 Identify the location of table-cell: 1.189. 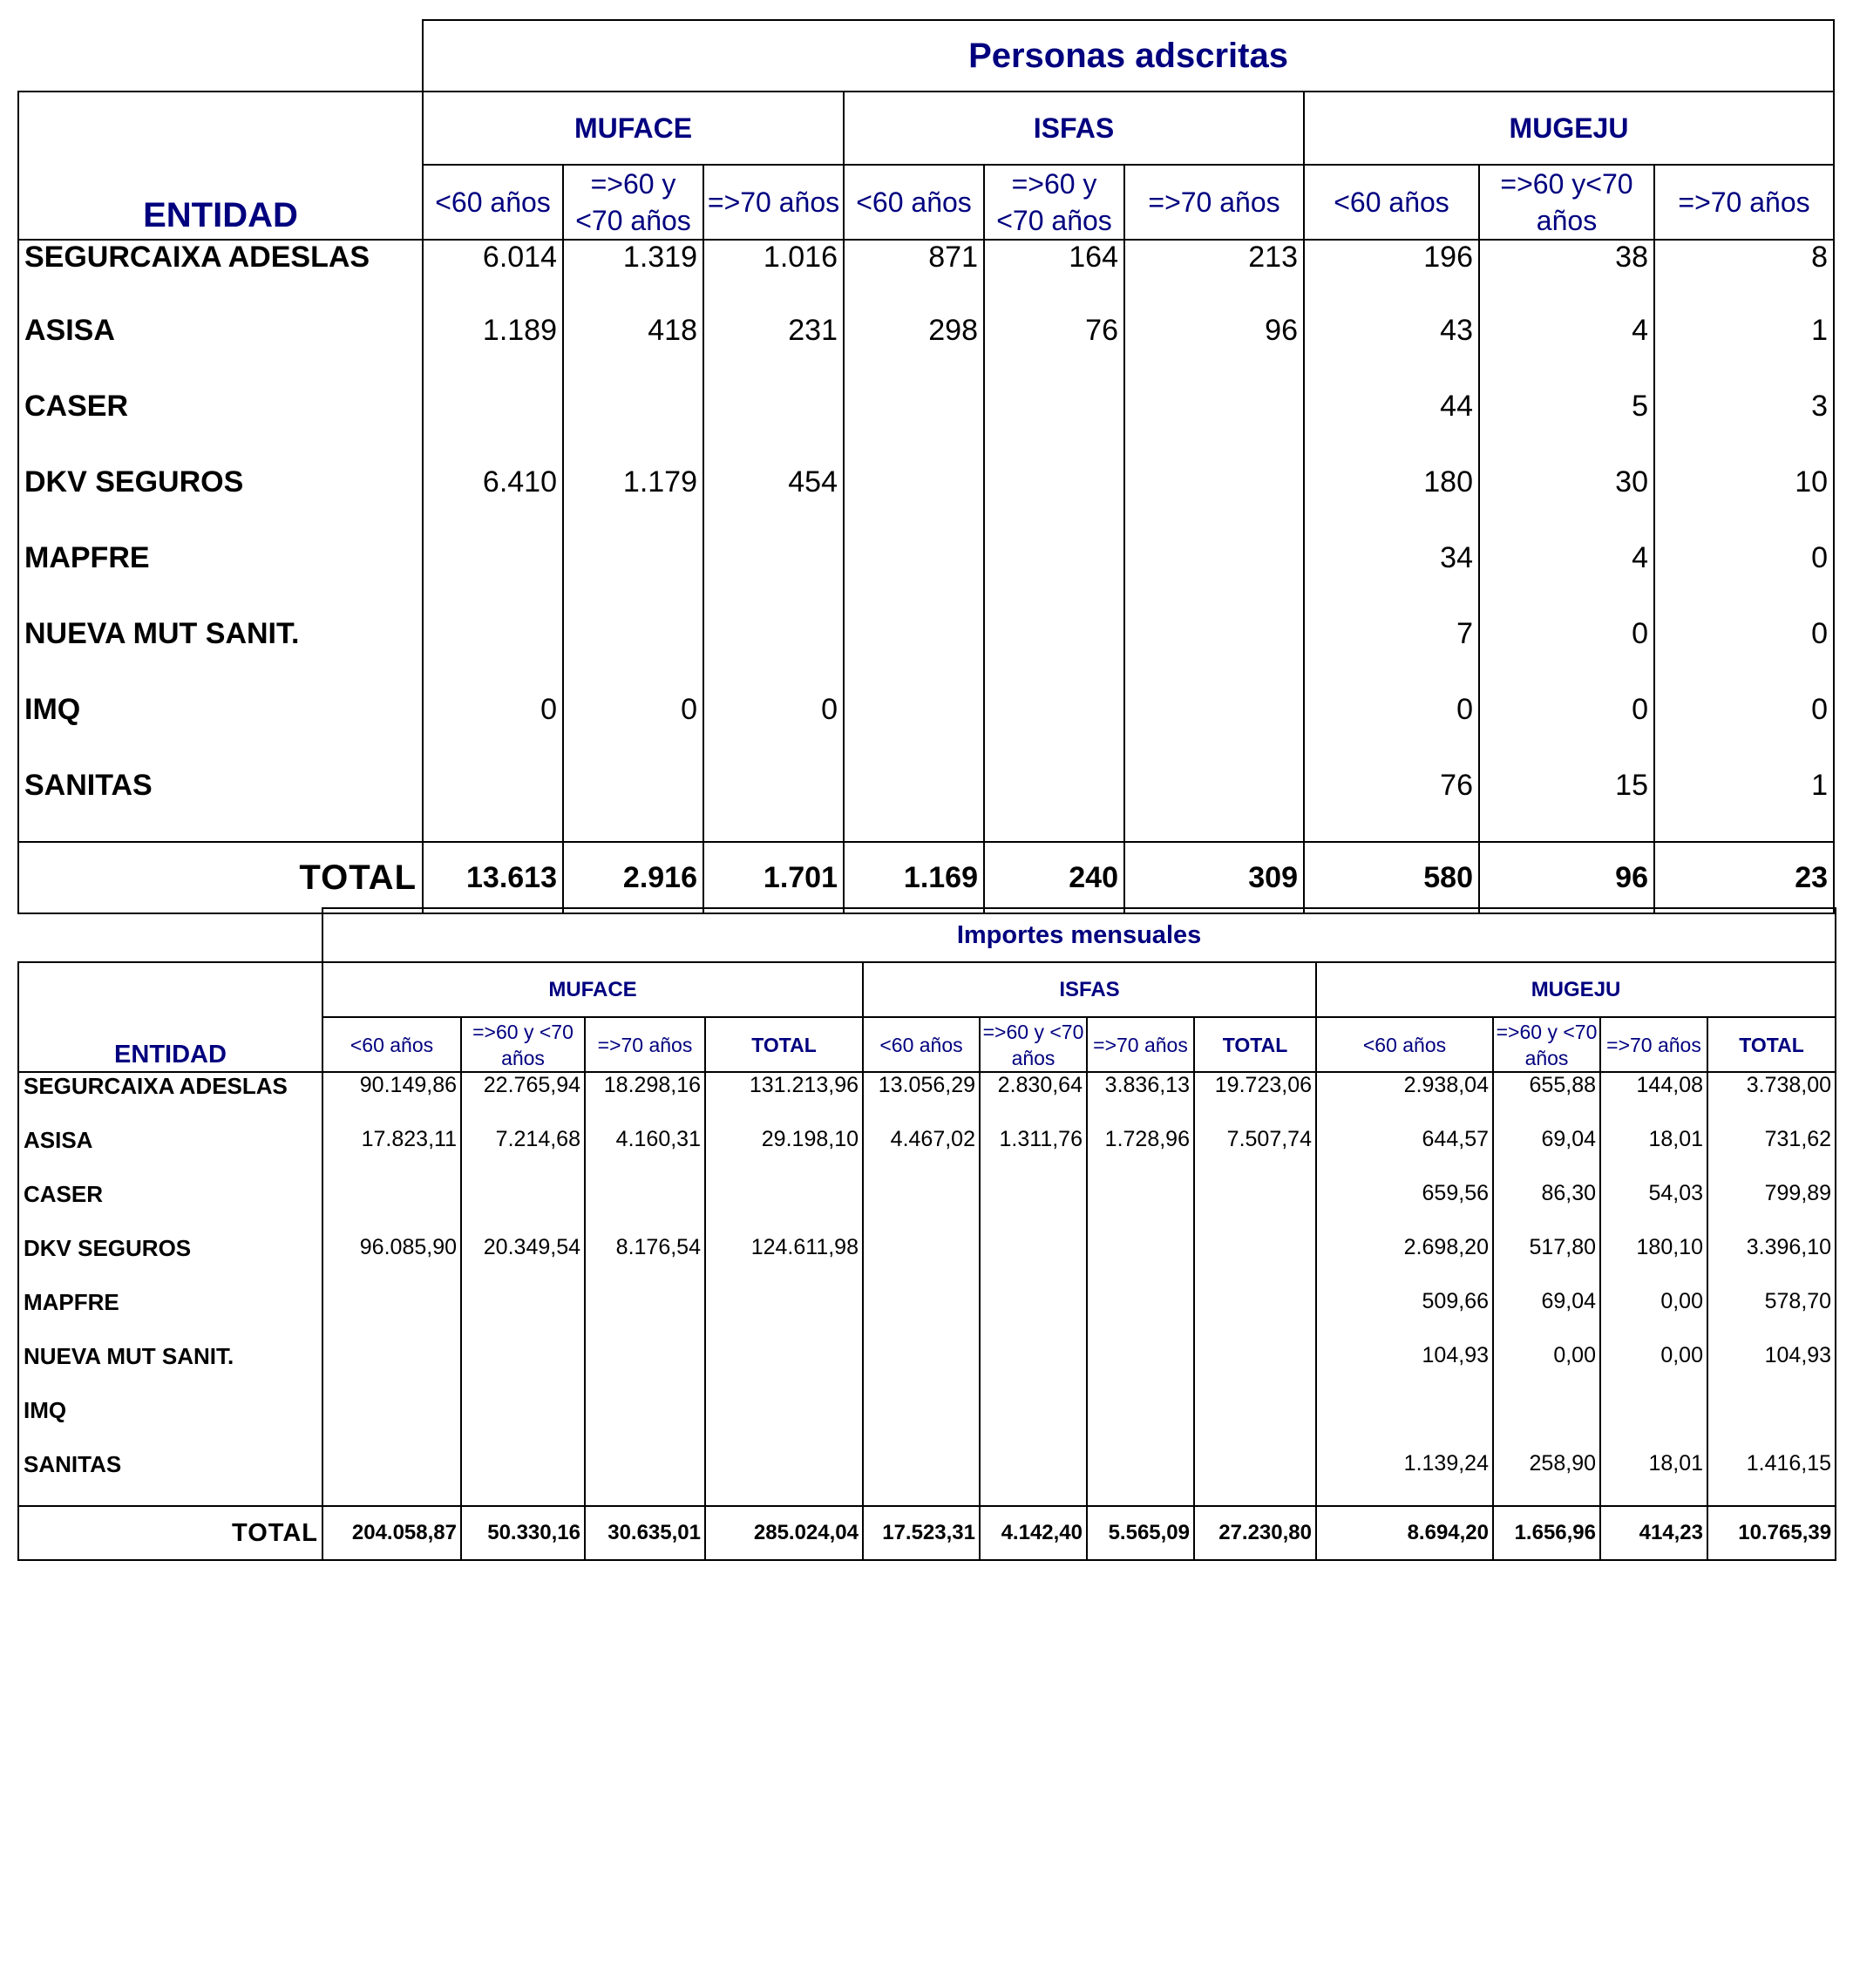
(493, 348).